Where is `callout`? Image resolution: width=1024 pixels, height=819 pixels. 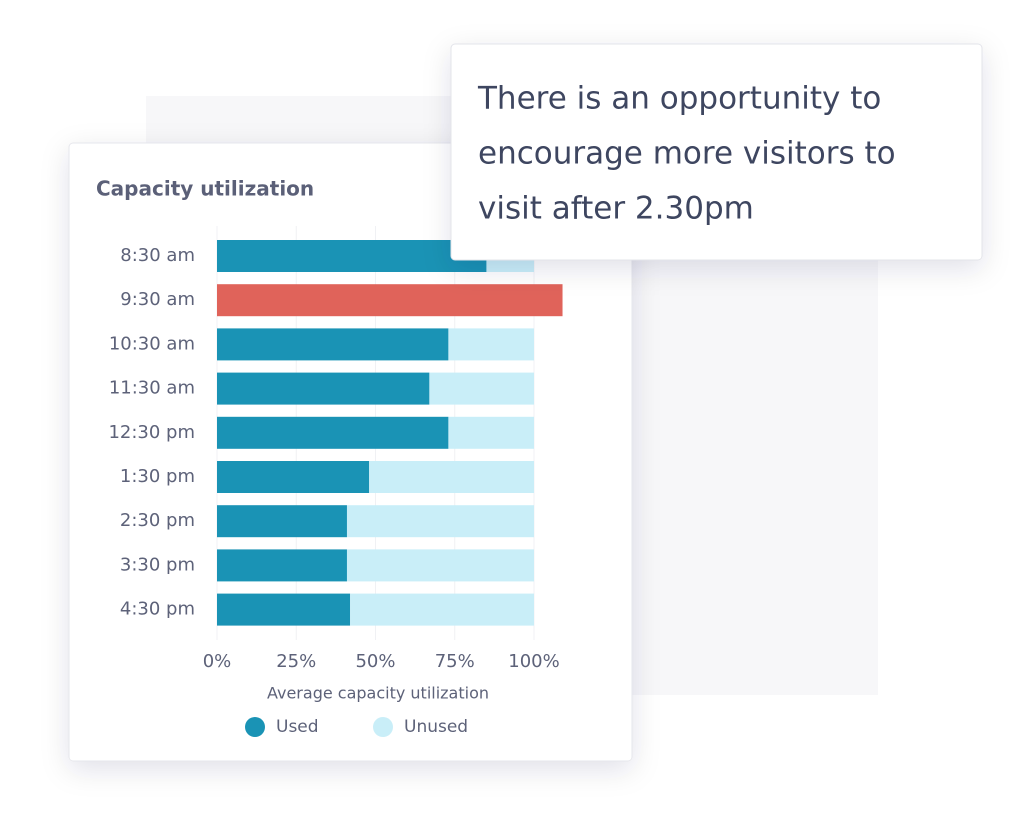 callout is located at coordinates (716, 152).